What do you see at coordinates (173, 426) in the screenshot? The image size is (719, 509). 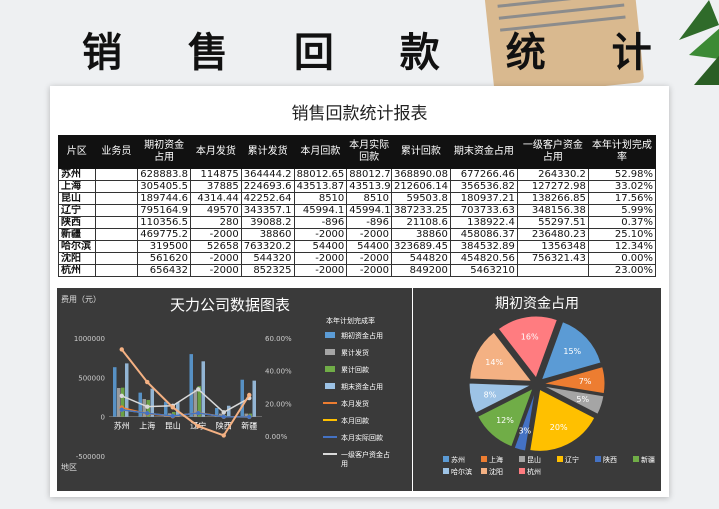 I see `x-tick-label: 昆山` at bounding box center [173, 426].